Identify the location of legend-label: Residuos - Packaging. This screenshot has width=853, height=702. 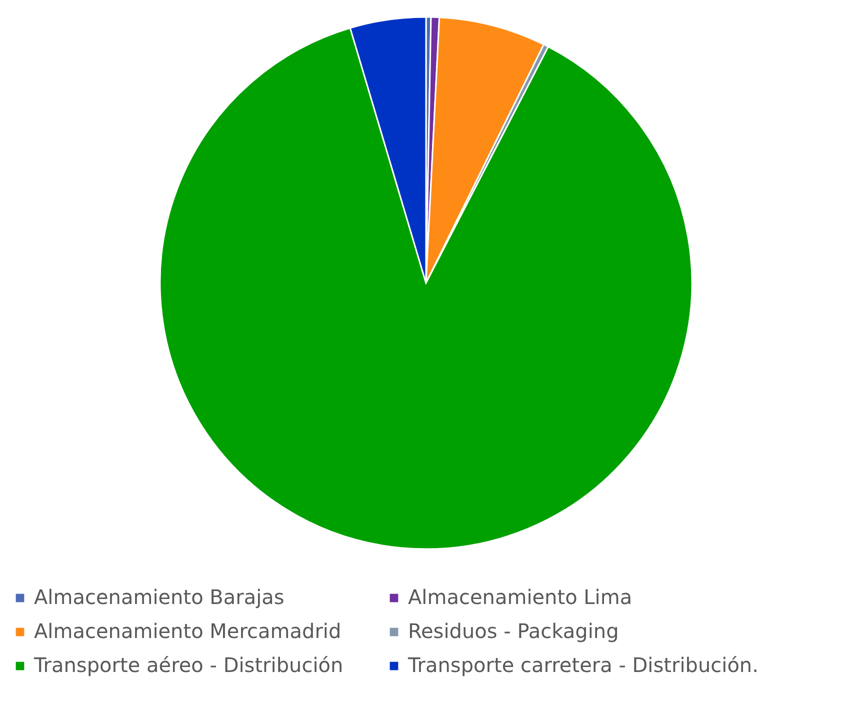
(513, 631).